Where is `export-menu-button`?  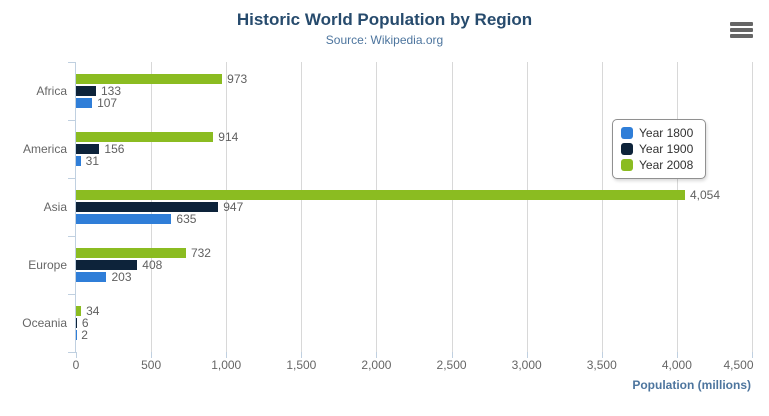 export-menu-button is located at coordinates (741, 30).